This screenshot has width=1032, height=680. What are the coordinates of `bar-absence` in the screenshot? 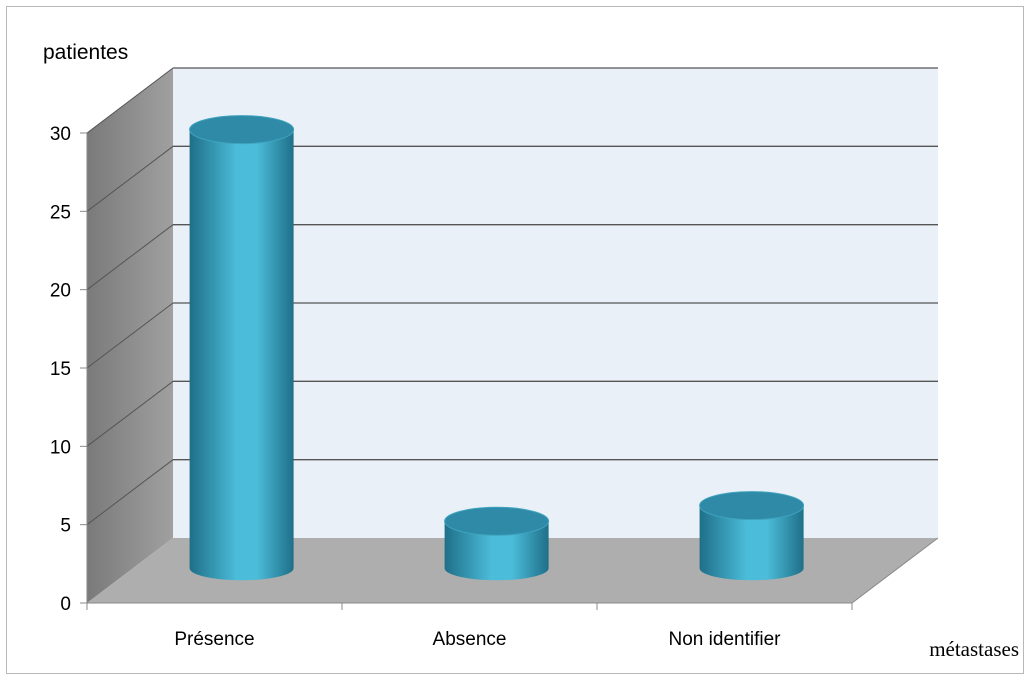 It's located at (497, 543).